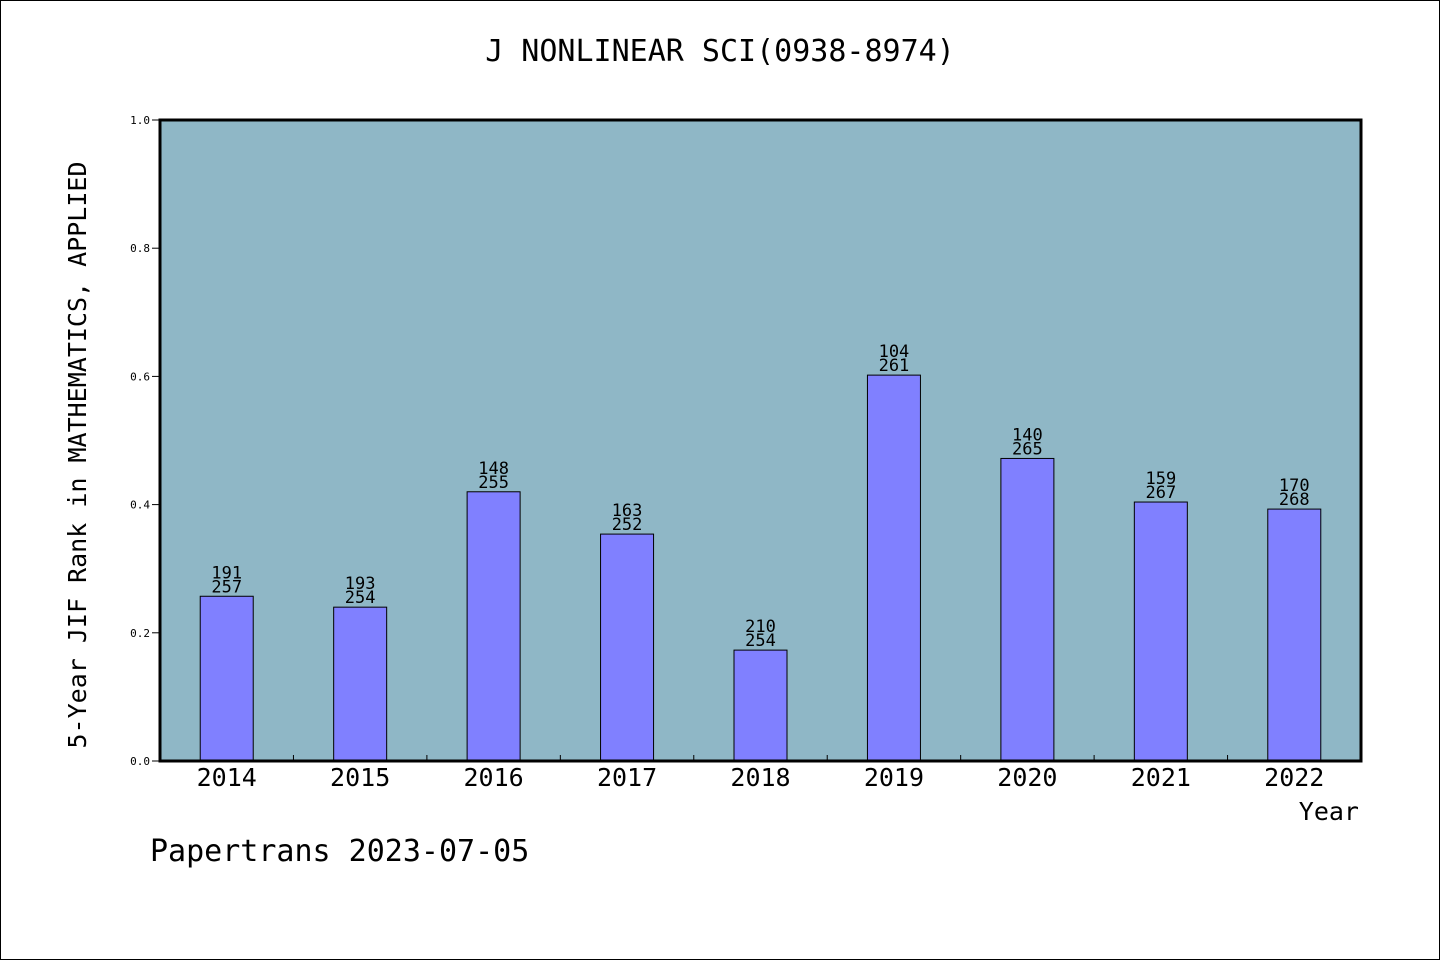 The image size is (1440, 960). Describe the element at coordinates (140, 633) in the screenshot. I see `y-tick-label: 0.2` at that location.